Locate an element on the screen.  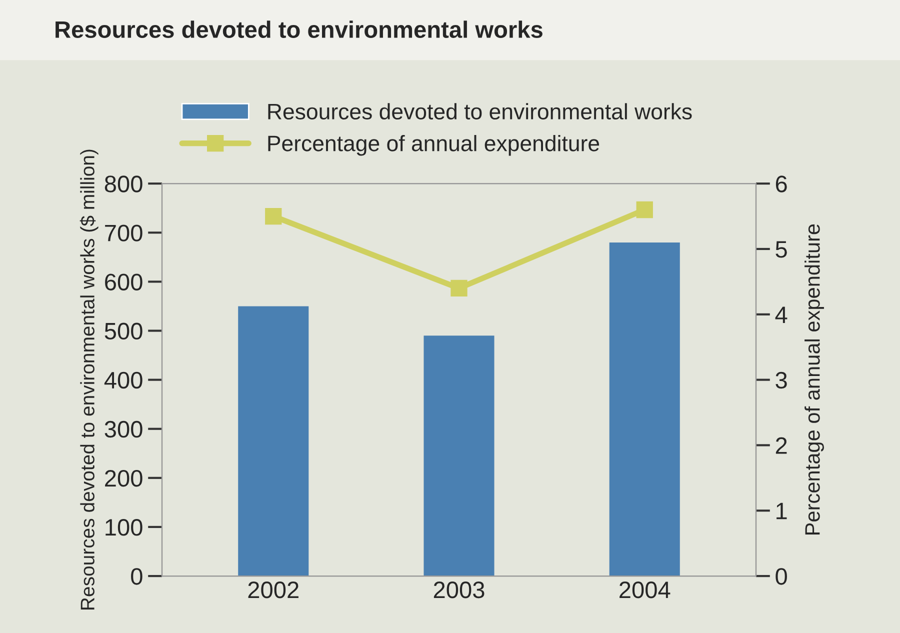
y-tick-label: 600 is located at coordinates (123, 282).